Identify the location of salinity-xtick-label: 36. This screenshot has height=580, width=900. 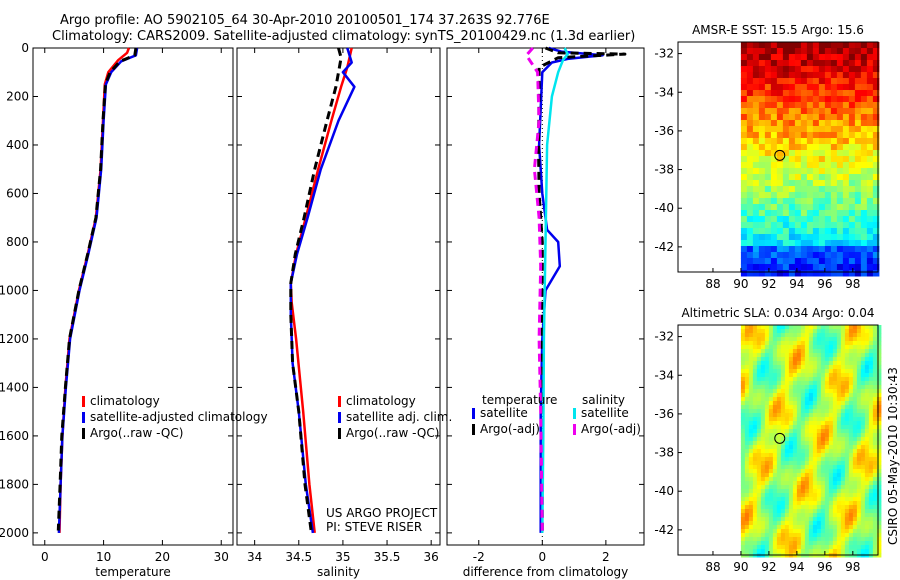
(431, 557).